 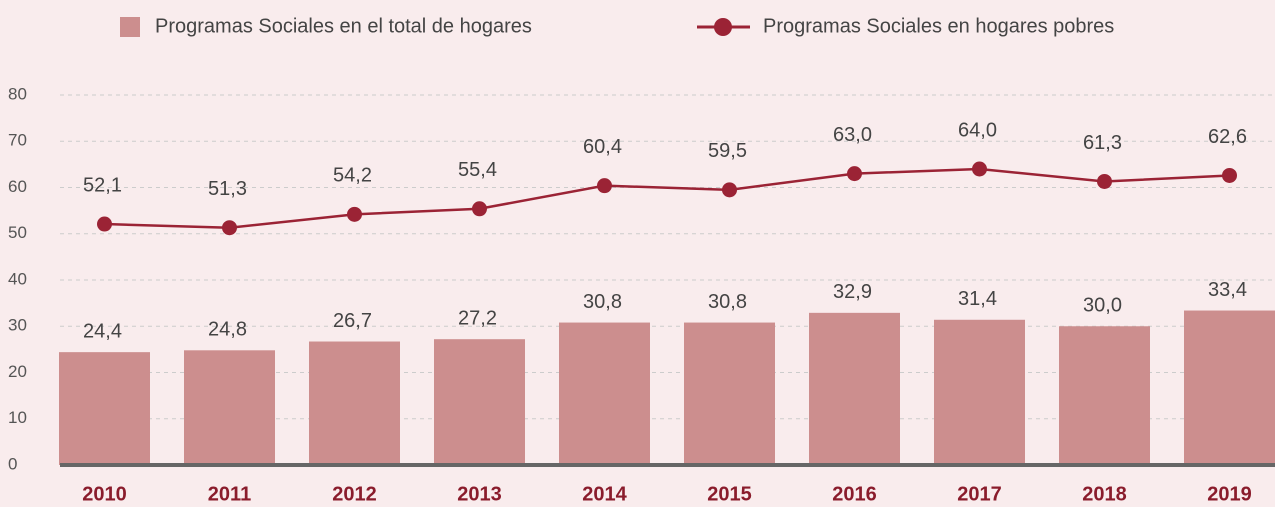 What do you see at coordinates (727, 151) in the screenshot?
I see `value-label: 59,5` at bounding box center [727, 151].